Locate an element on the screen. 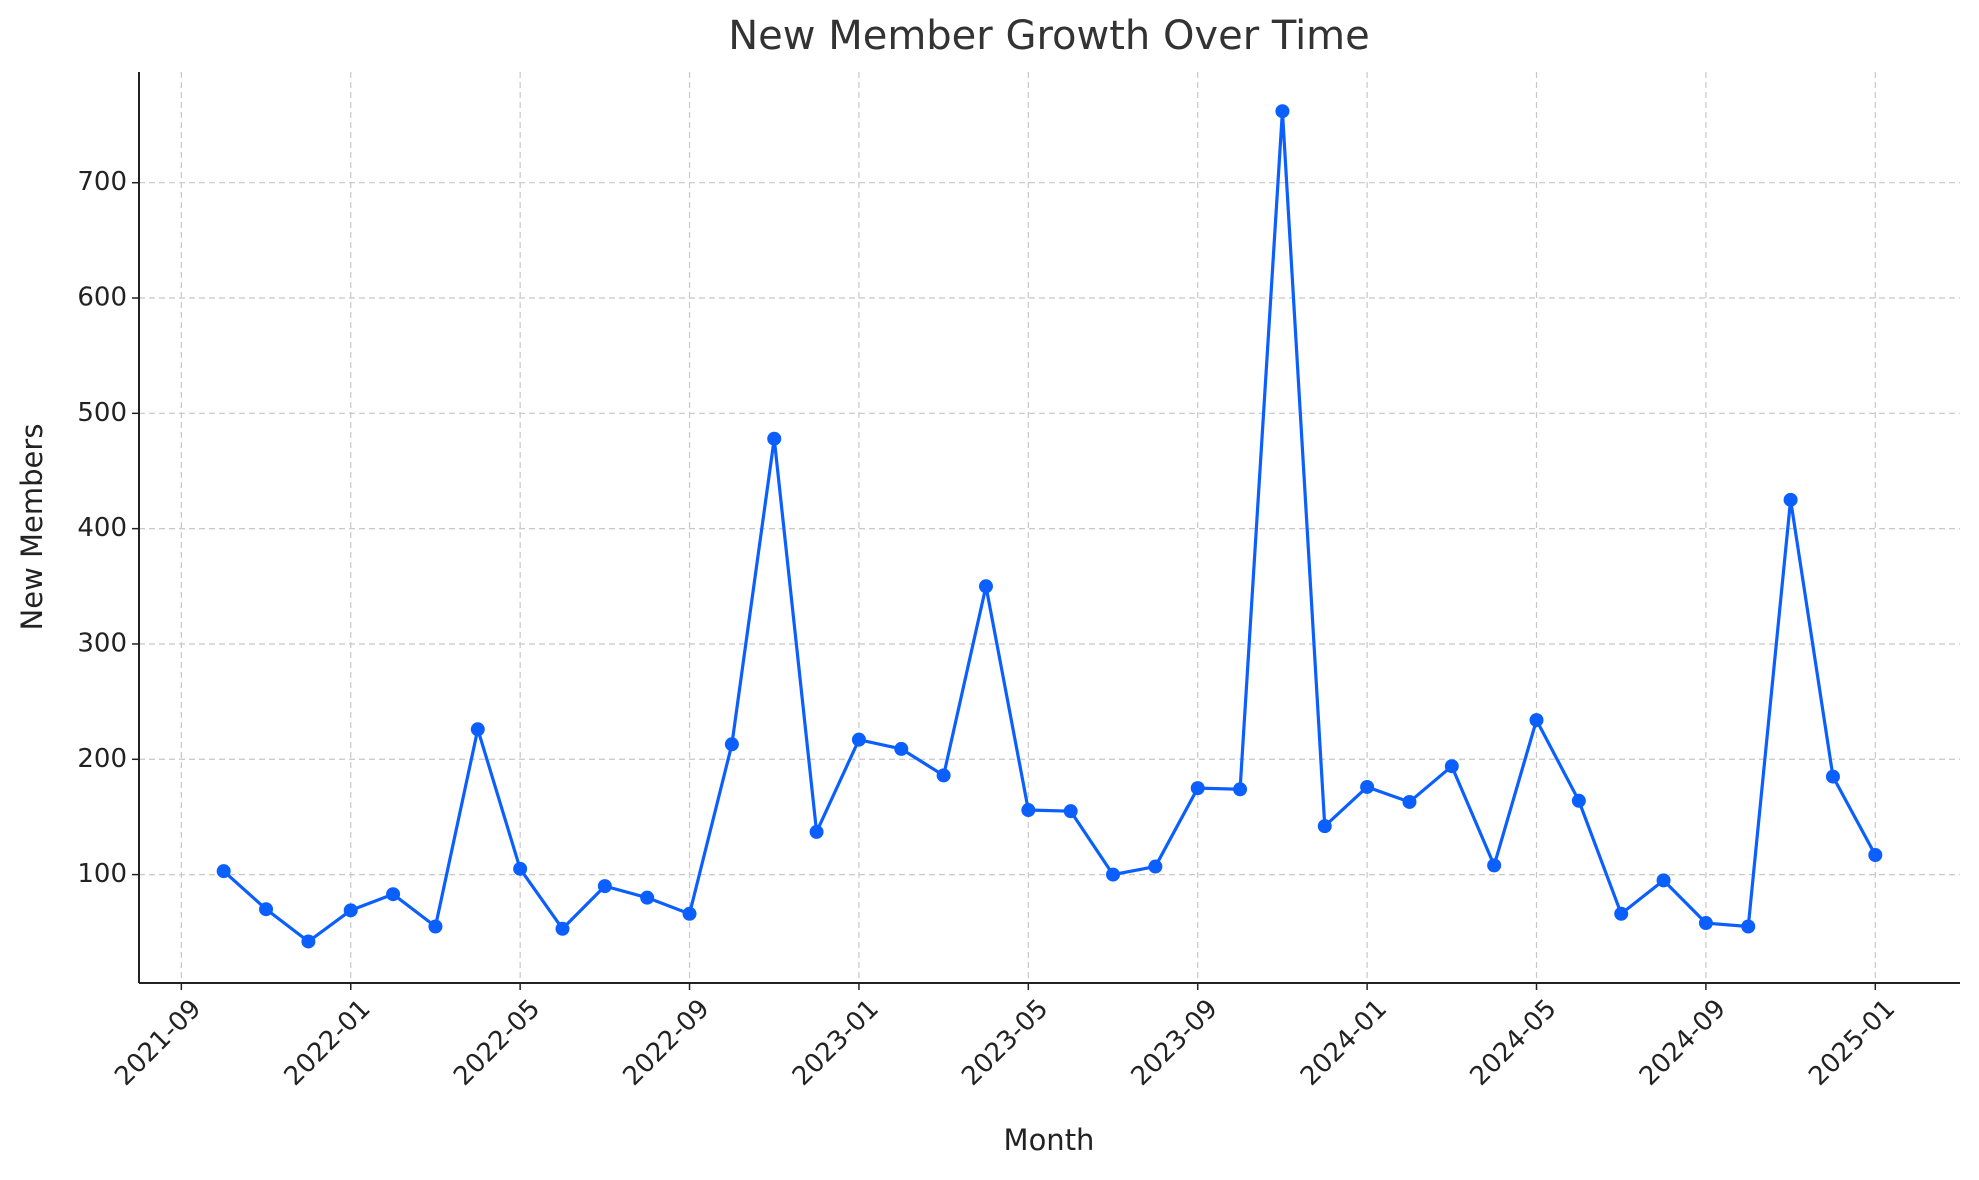  y-tick-label: 700 is located at coordinates (102, 182).